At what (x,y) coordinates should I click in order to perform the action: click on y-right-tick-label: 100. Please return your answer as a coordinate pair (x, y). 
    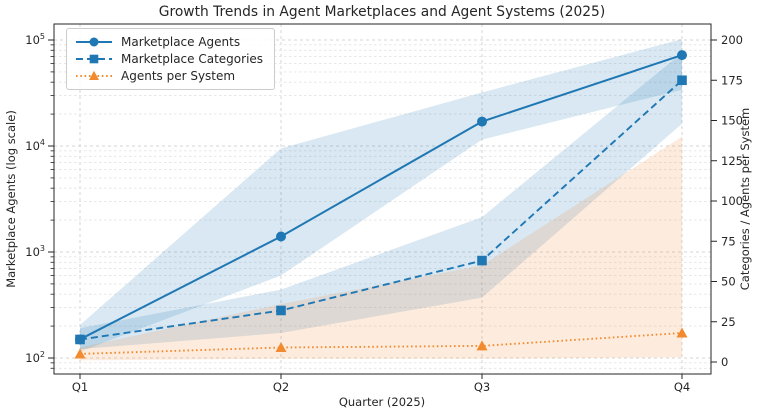
    Looking at the image, I should click on (732, 201).